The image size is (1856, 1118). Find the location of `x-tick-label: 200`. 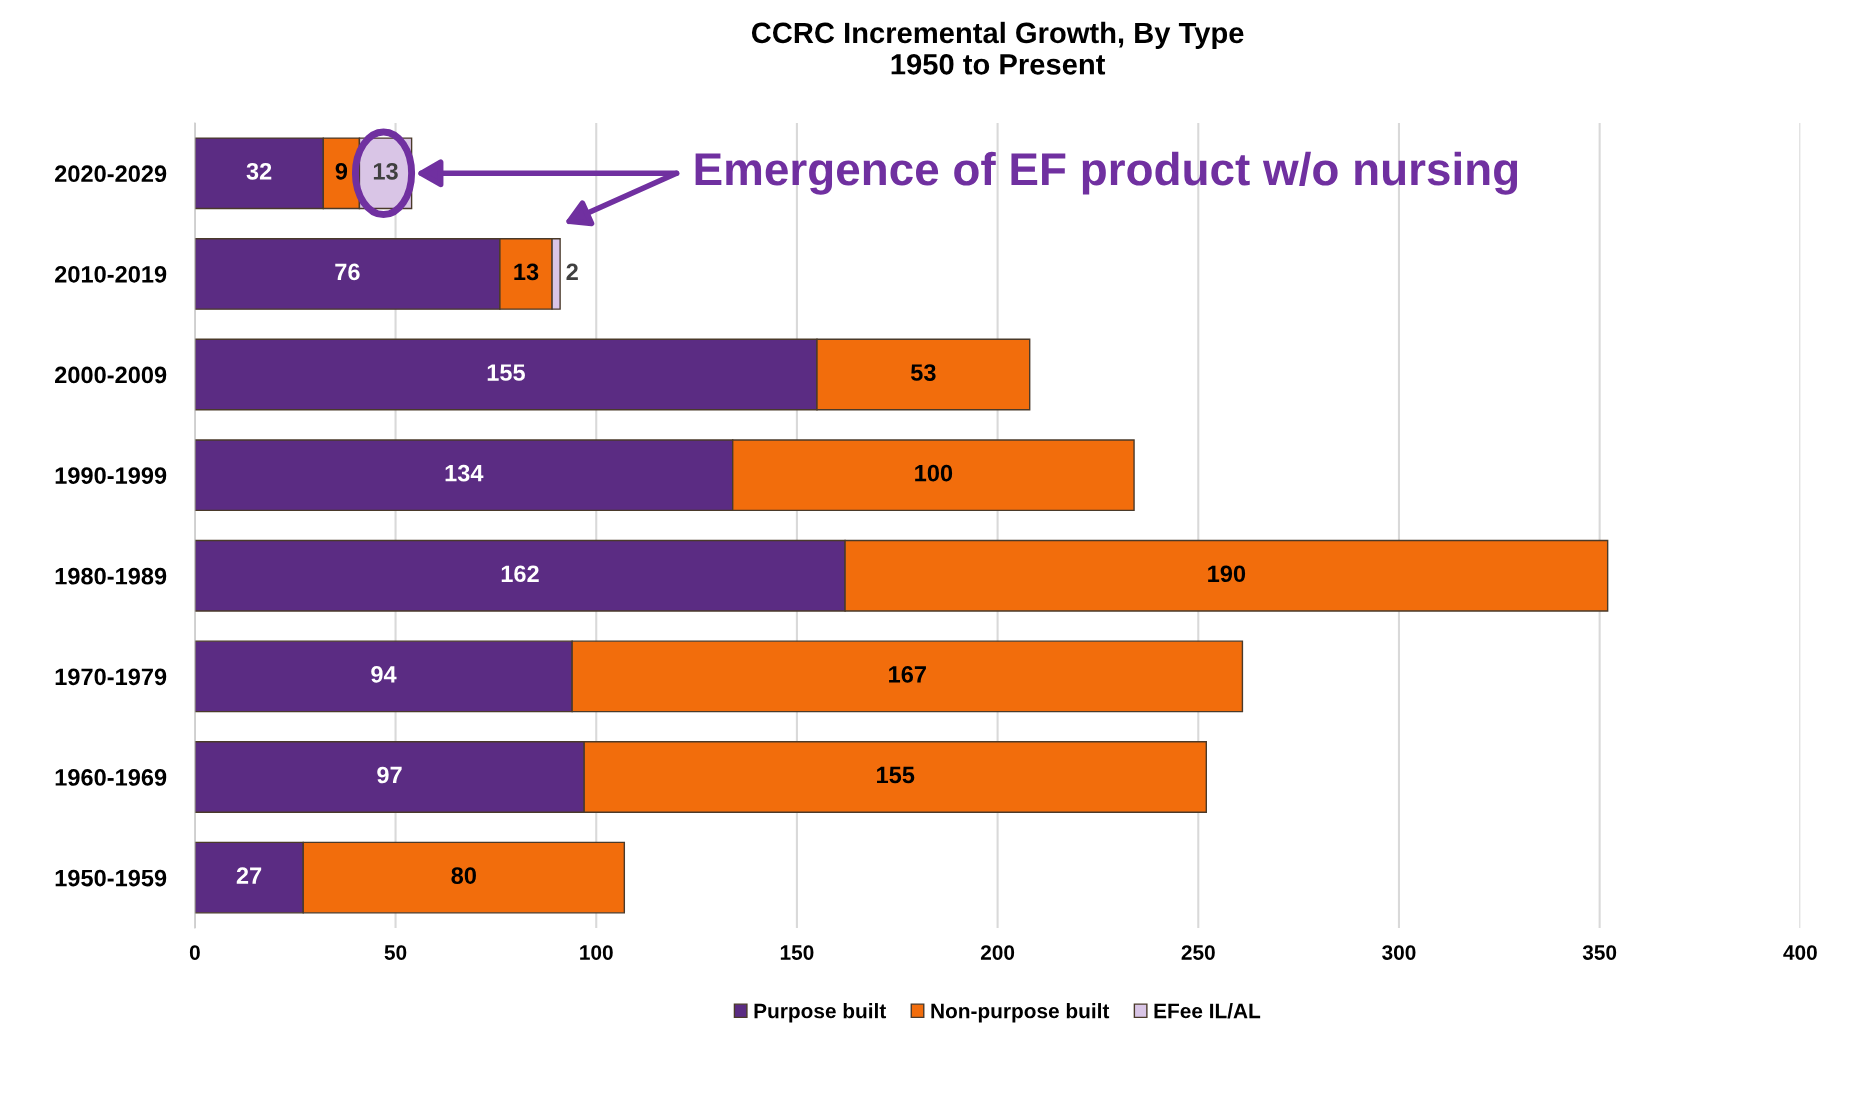

x-tick-label: 200 is located at coordinates (997, 952).